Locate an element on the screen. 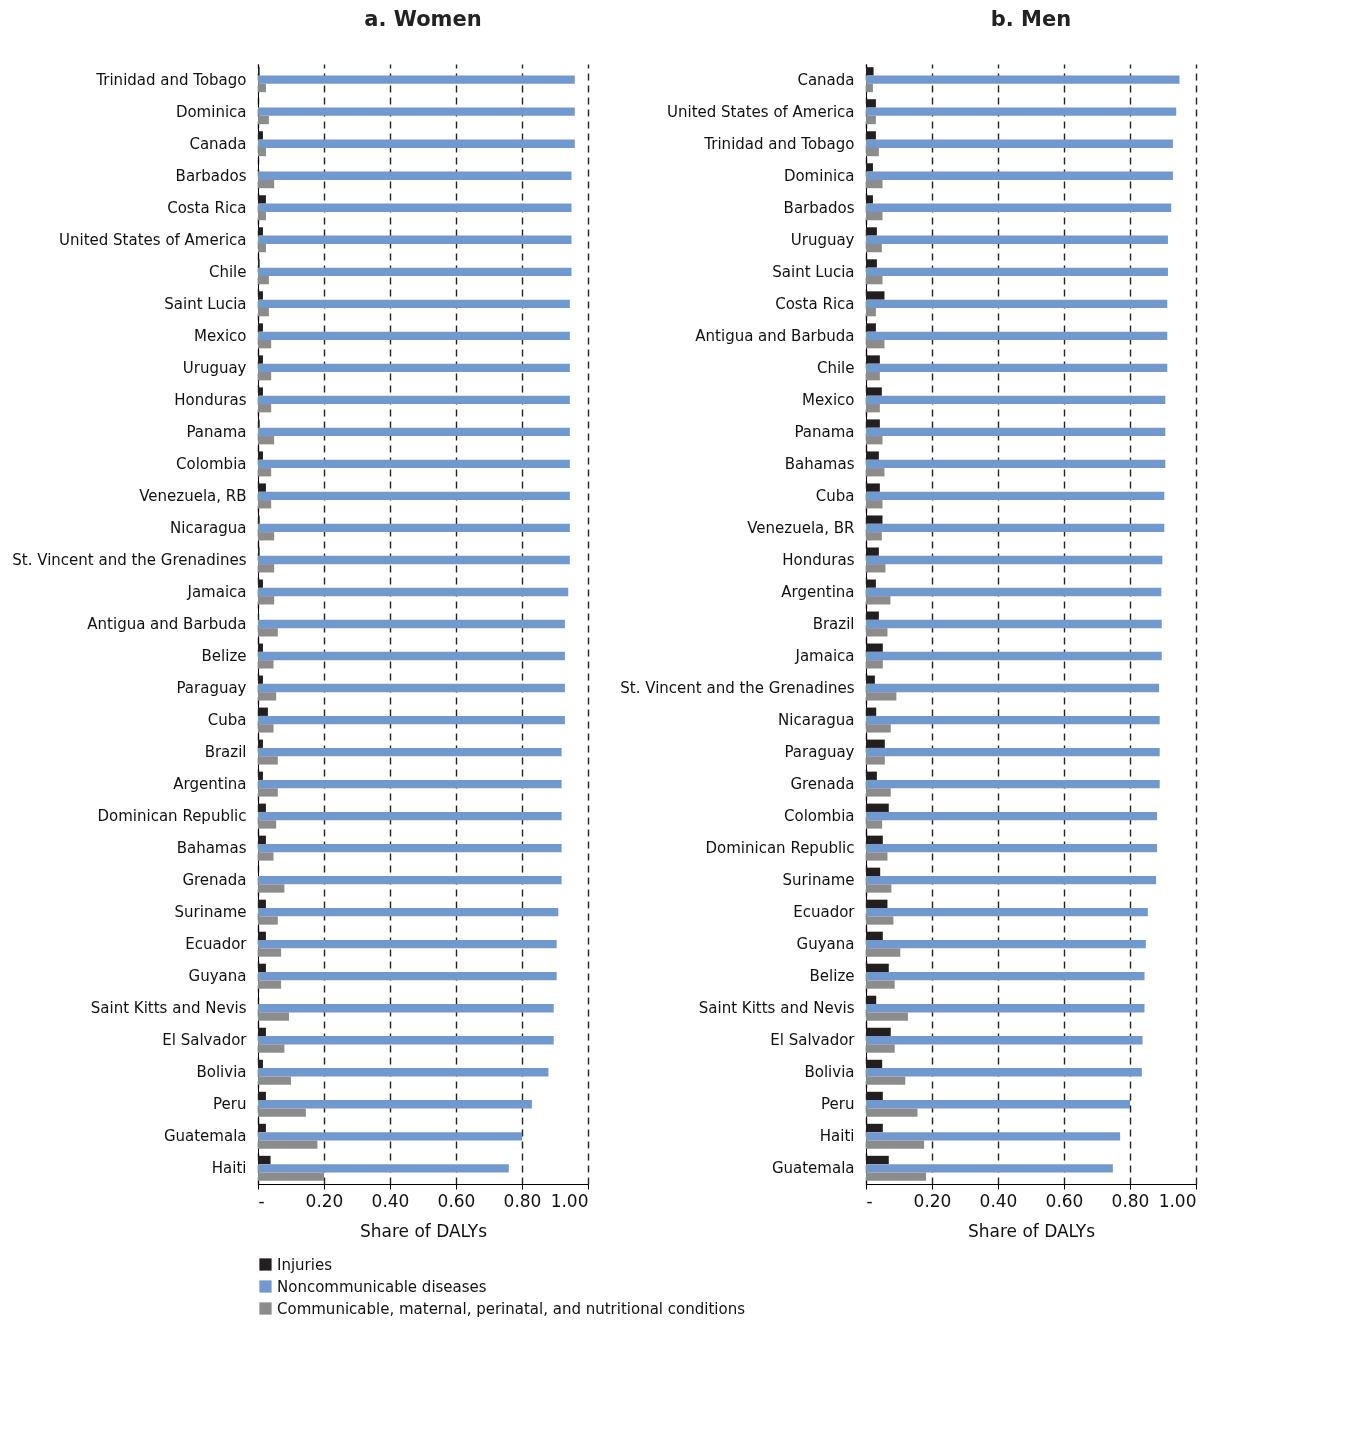 Image resolution: width=1357 pixels, height=1436 pixels. x-tick-label: 0.40 is located at coordinates (998, 1200).